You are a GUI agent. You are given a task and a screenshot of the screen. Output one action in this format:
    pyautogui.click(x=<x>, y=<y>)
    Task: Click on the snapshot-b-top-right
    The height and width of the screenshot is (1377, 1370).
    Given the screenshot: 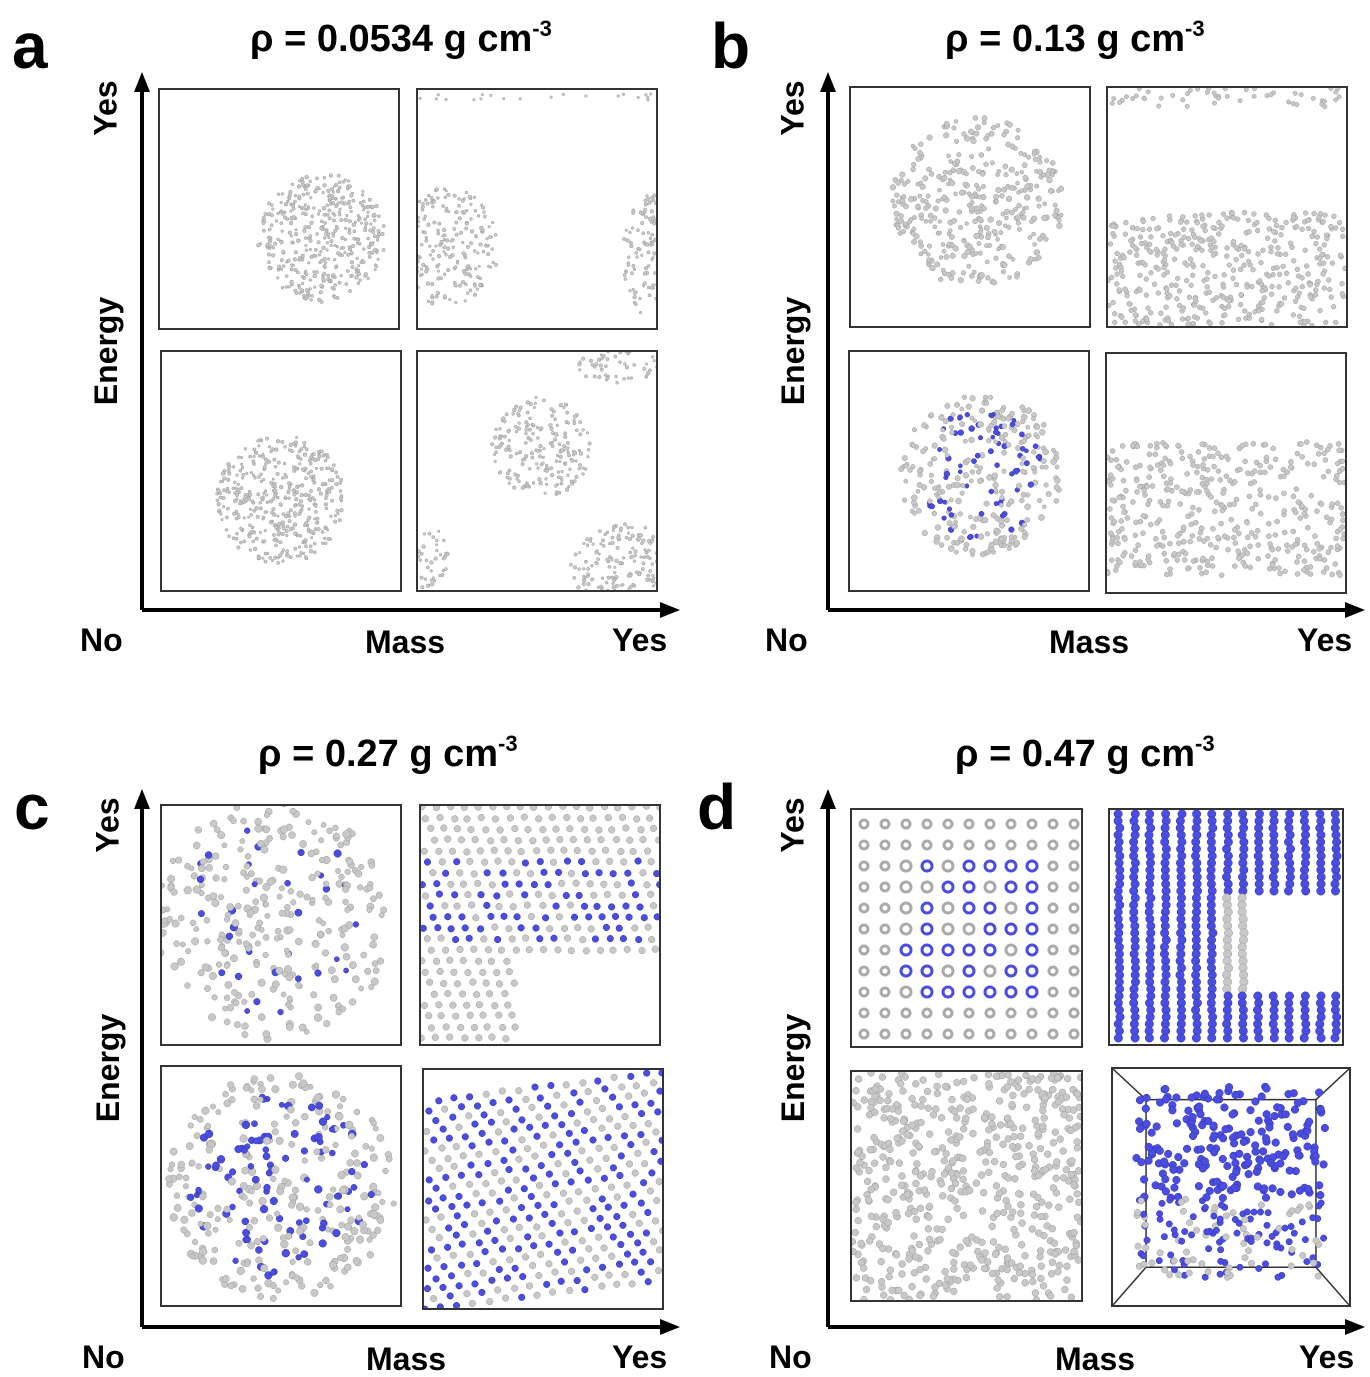 What is the action you would take?
    pyautogui.click(x=1227, y=207)
    